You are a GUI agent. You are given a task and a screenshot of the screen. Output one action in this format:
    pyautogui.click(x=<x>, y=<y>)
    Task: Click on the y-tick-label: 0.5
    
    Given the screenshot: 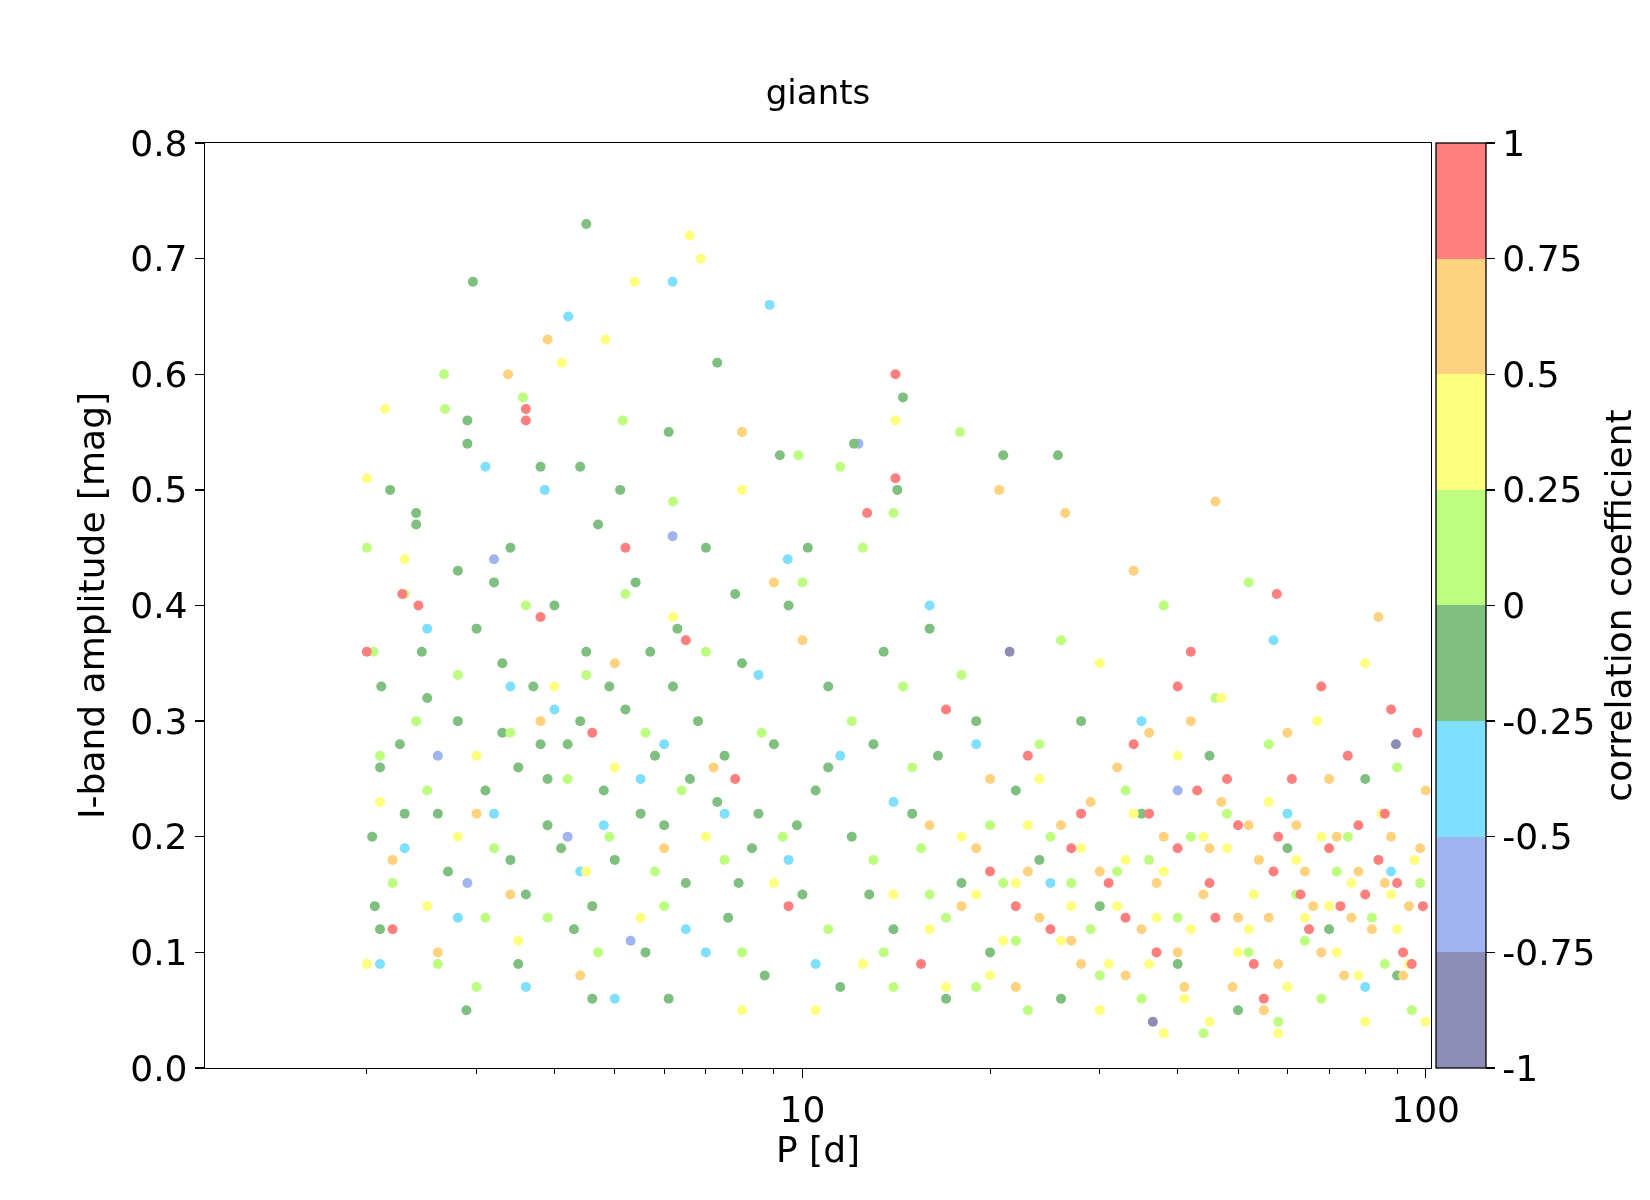 What is the action you would take?
    pyautogui.click(x=159, y=490)
    